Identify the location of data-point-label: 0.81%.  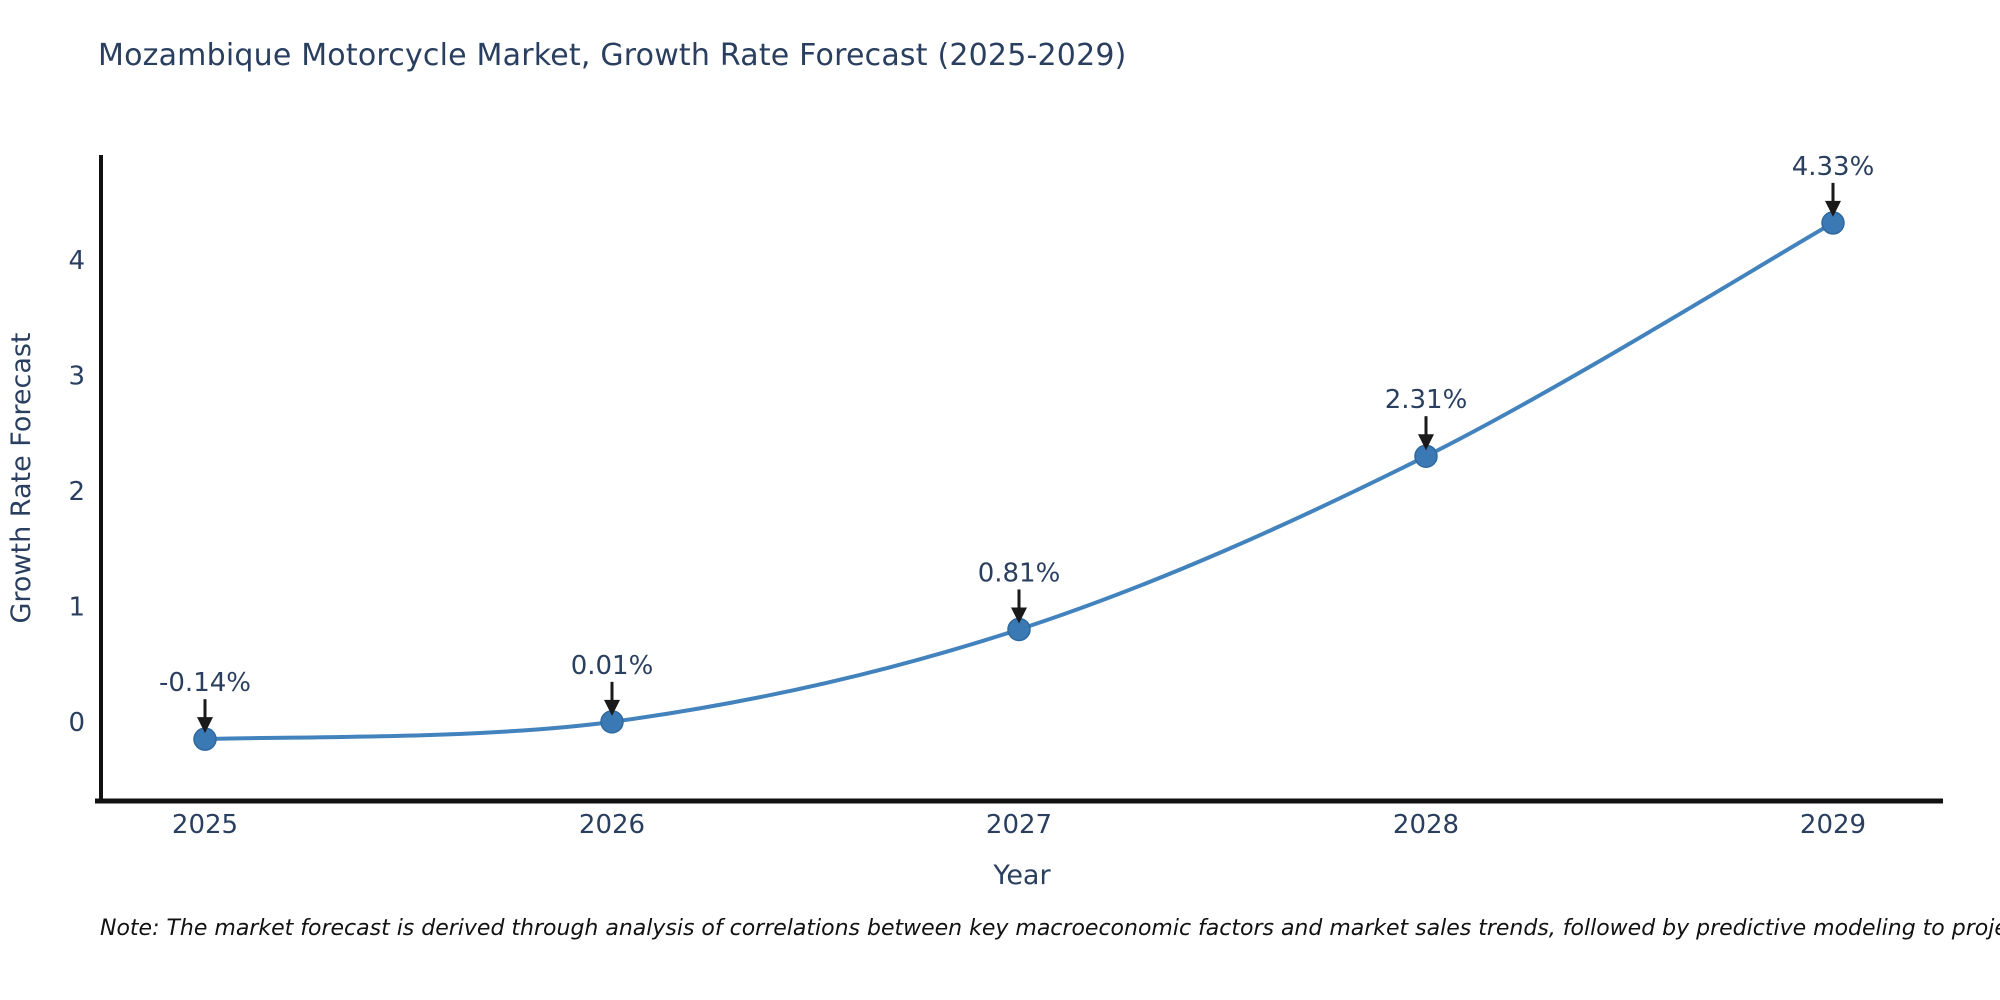
(1019, 573).